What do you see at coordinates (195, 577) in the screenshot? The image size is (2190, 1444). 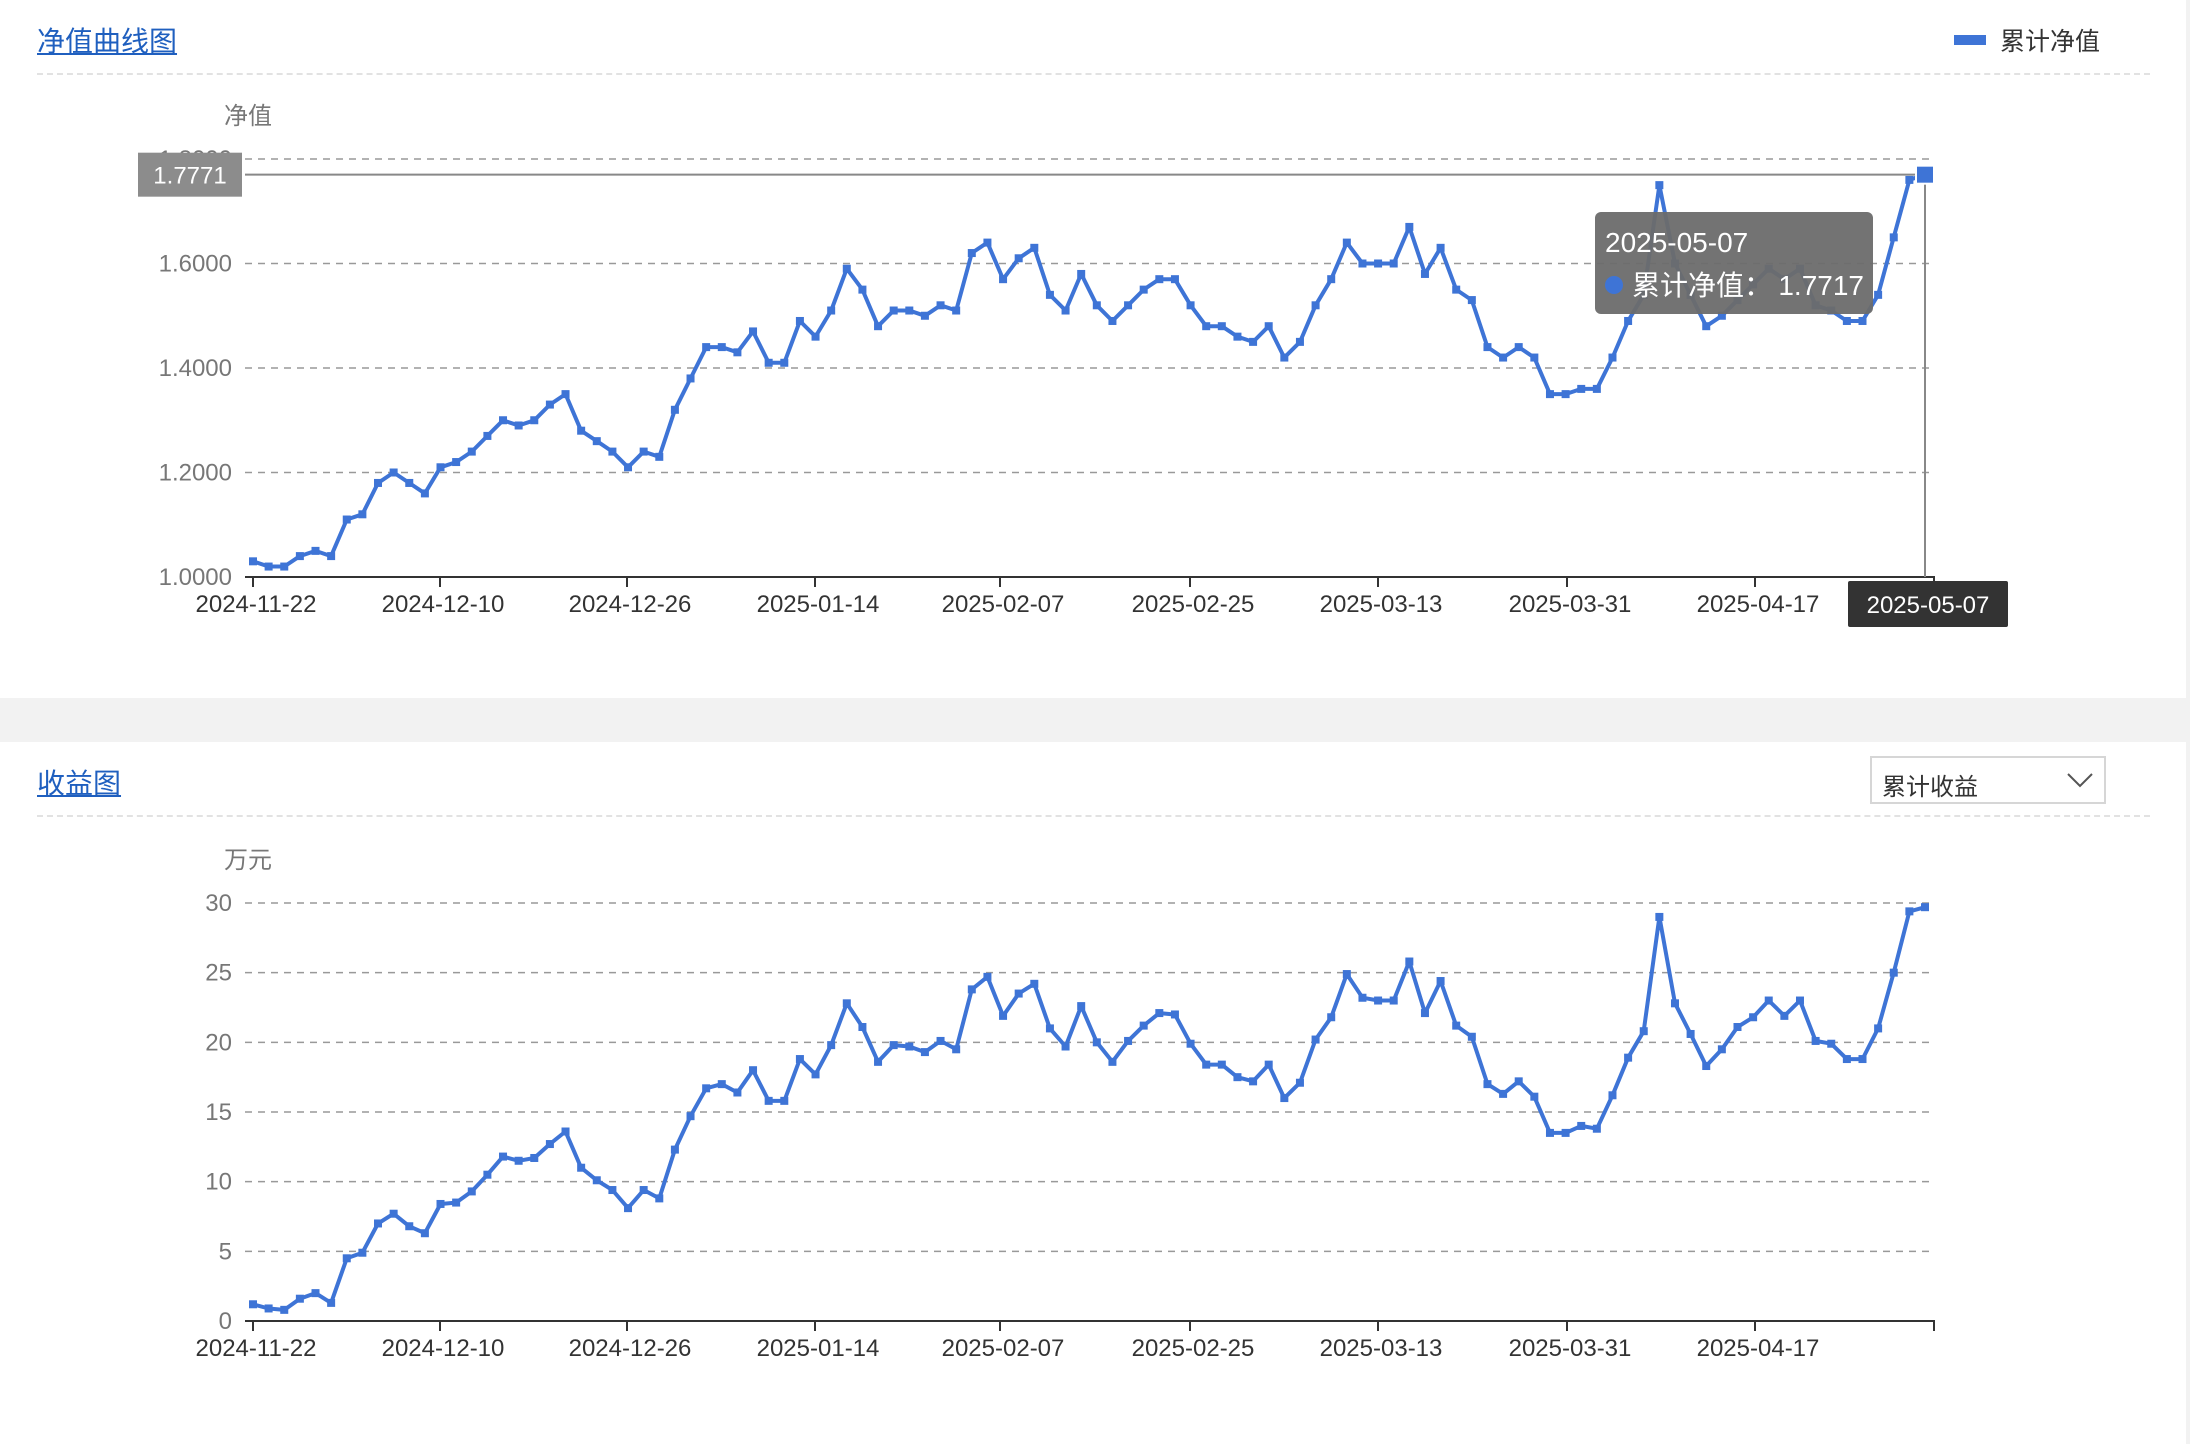 I see `nav-y-tick-label: 1.0000` at bounding box center [195, 577].